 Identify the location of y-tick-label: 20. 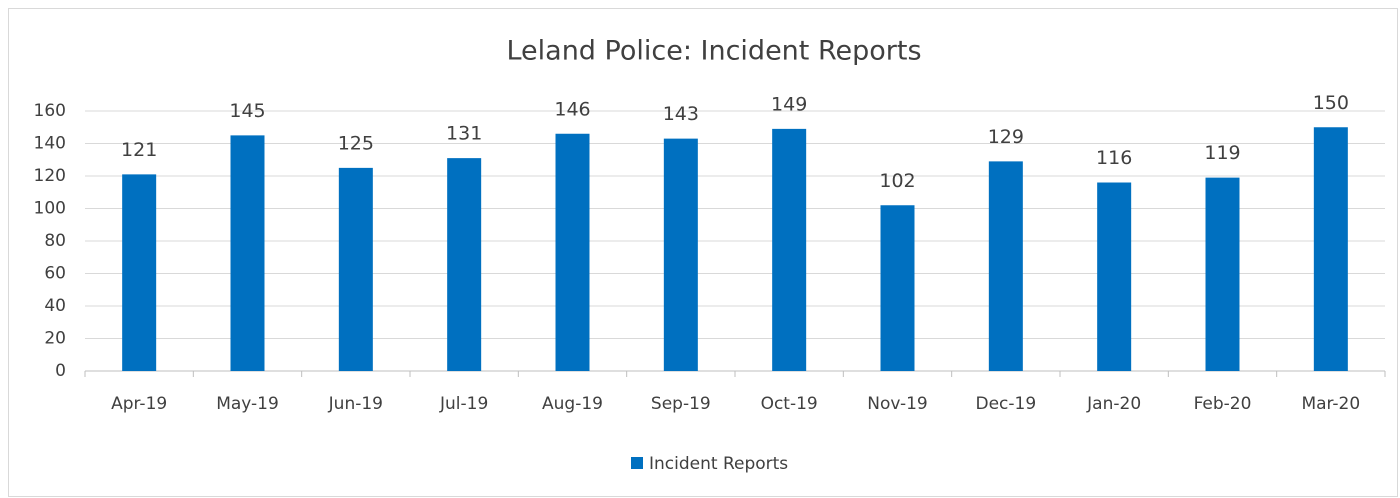
(55, 339).